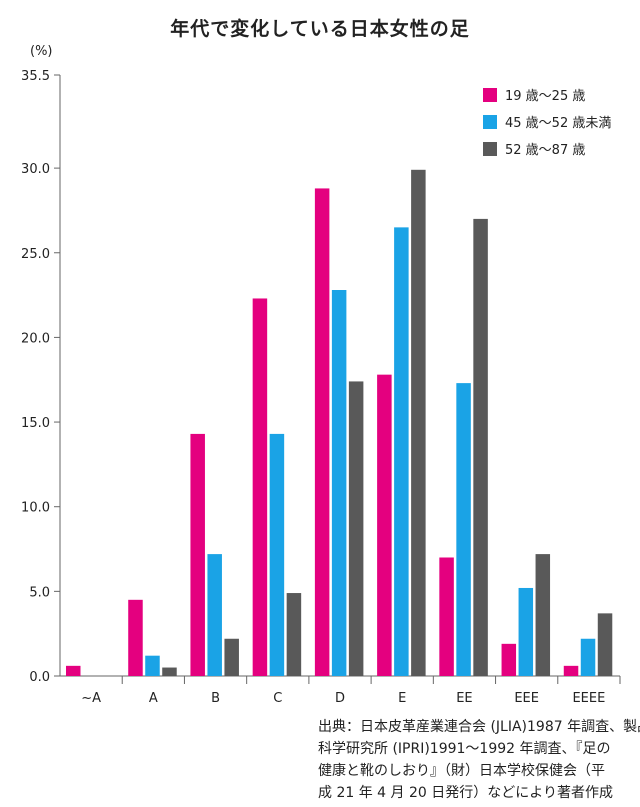 This screenshot has height=807, width=640. Describe the element at coordinates (91, 698) in the screenshot. I see `x-tick-label: ~A` at that location.